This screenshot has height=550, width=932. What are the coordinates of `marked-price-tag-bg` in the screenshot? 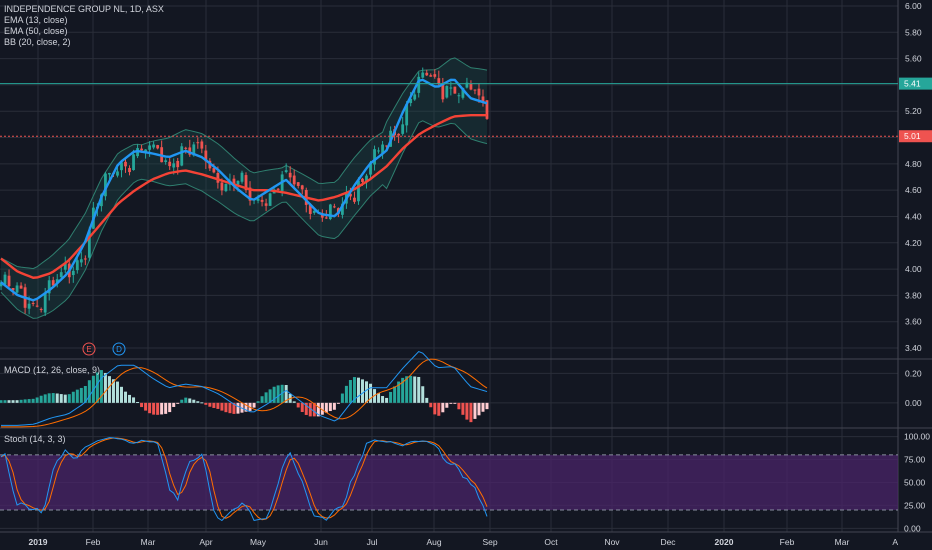 It's located at (915, 136).